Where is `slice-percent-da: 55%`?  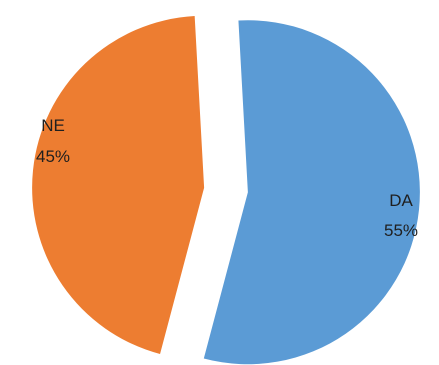 slice-percent-da: 55% is located at coordinates (401, 230).